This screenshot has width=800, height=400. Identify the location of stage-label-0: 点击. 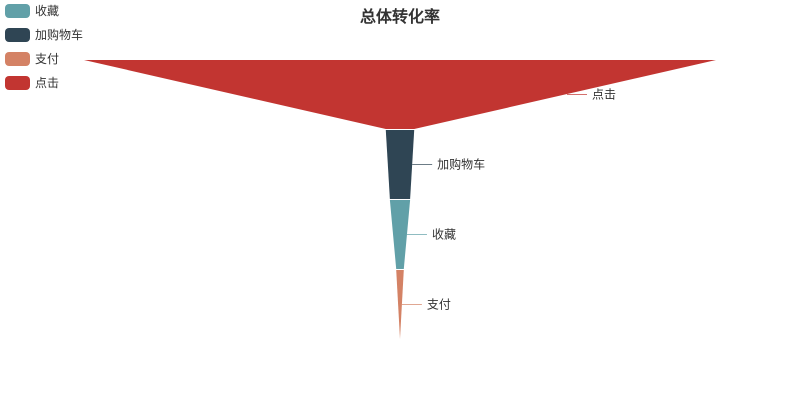
(604, 95).